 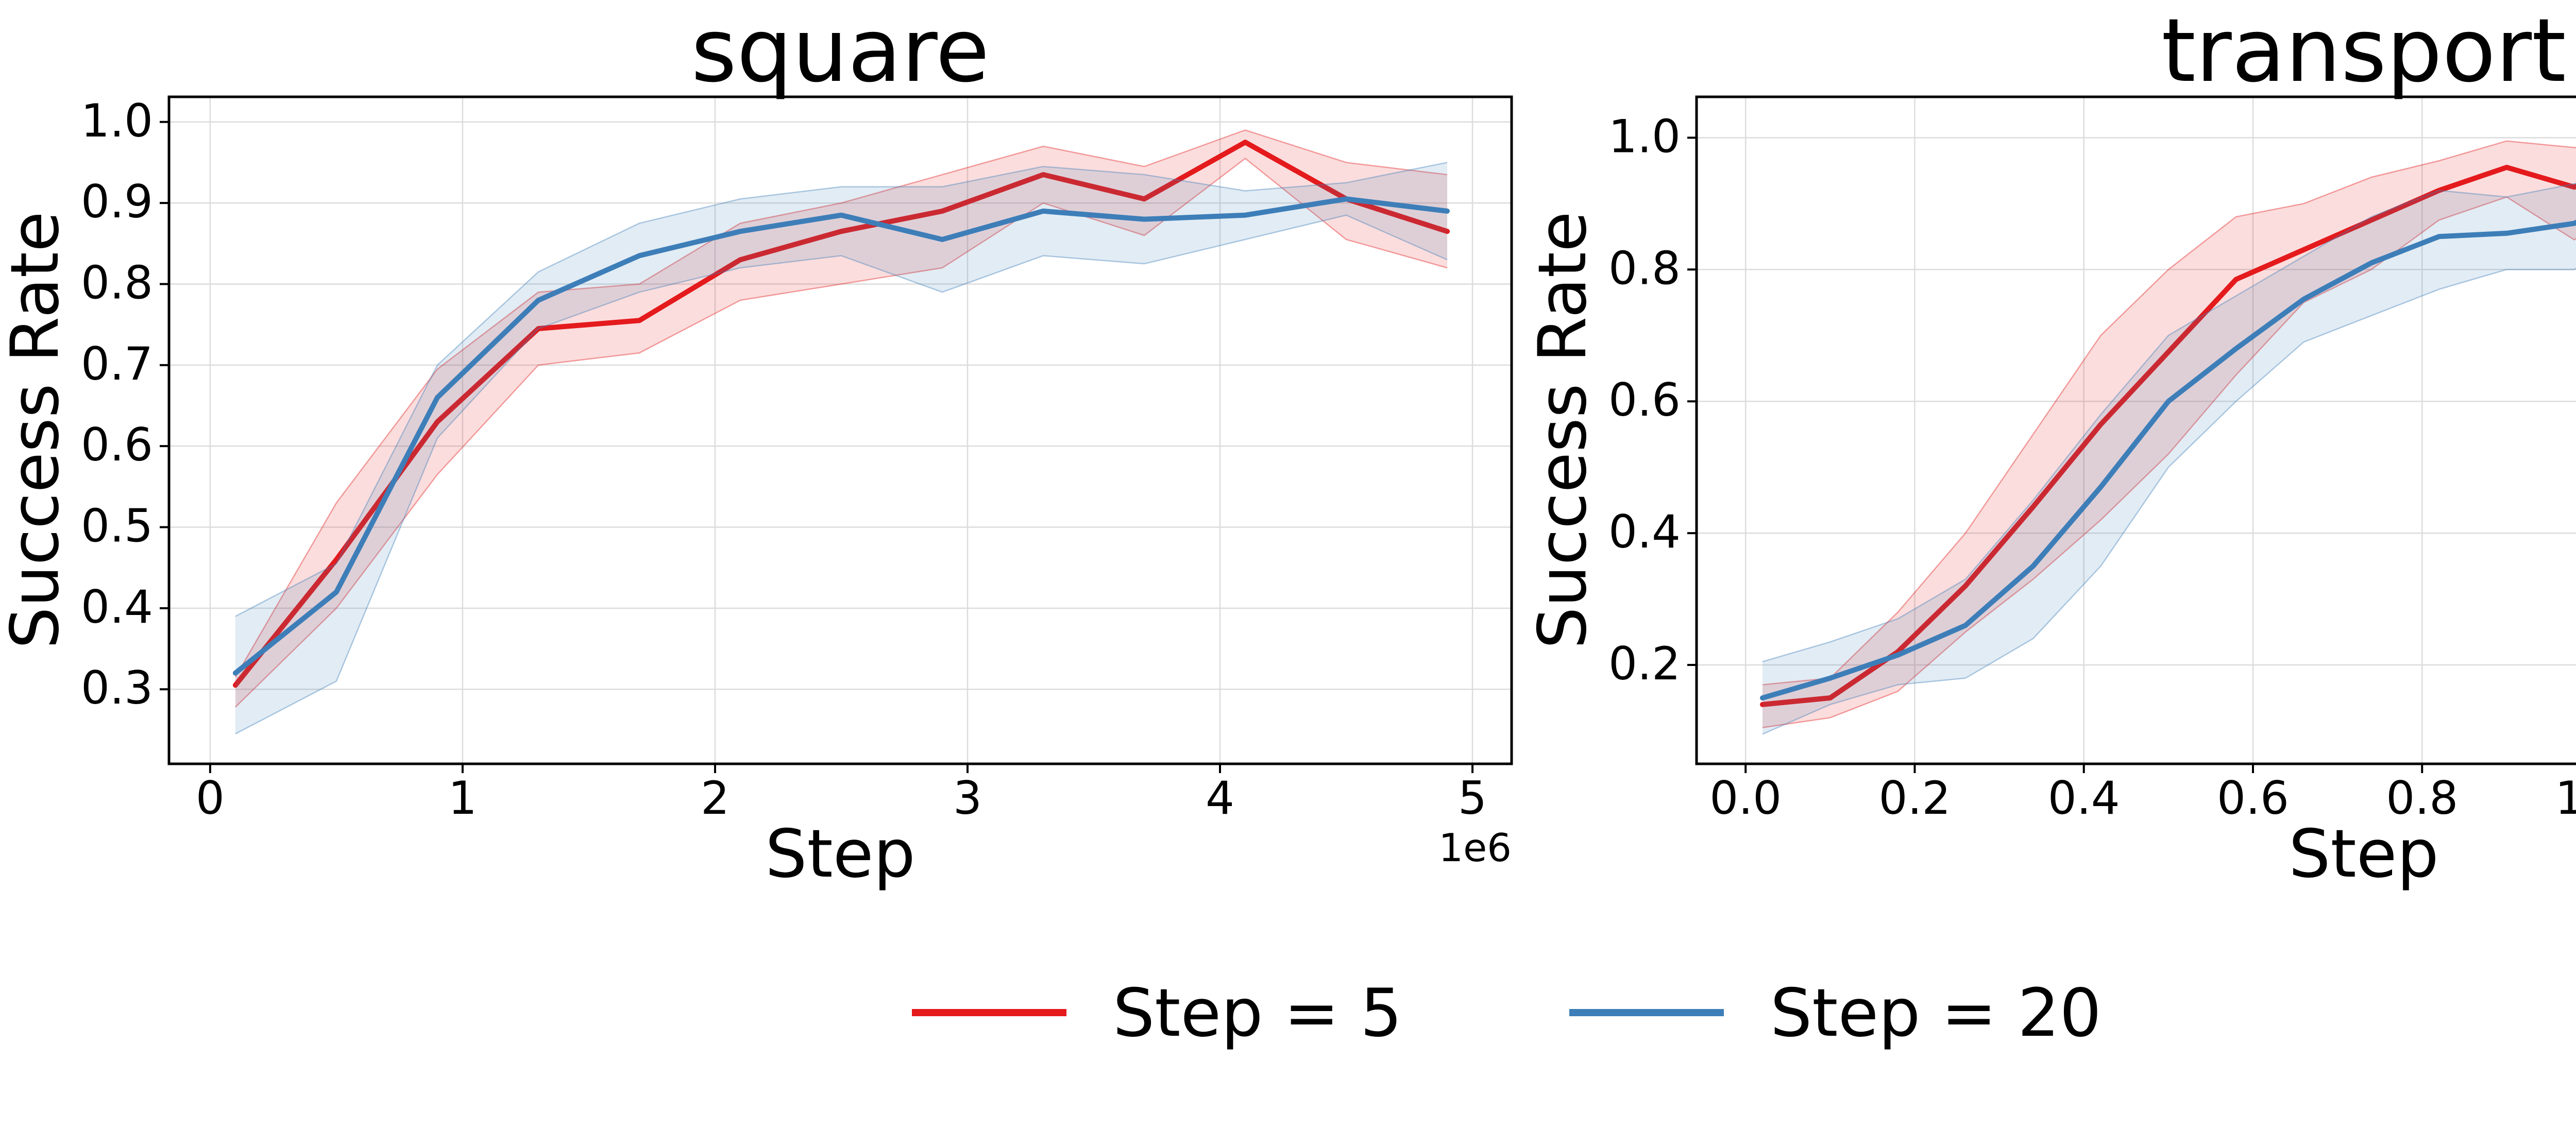 I want to click on x-tick-label: 0.8, so click(x=2422, y=799).